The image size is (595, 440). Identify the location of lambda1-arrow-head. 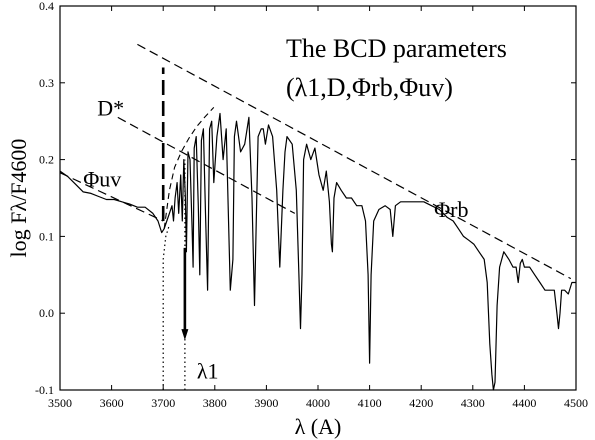
(185, 335).